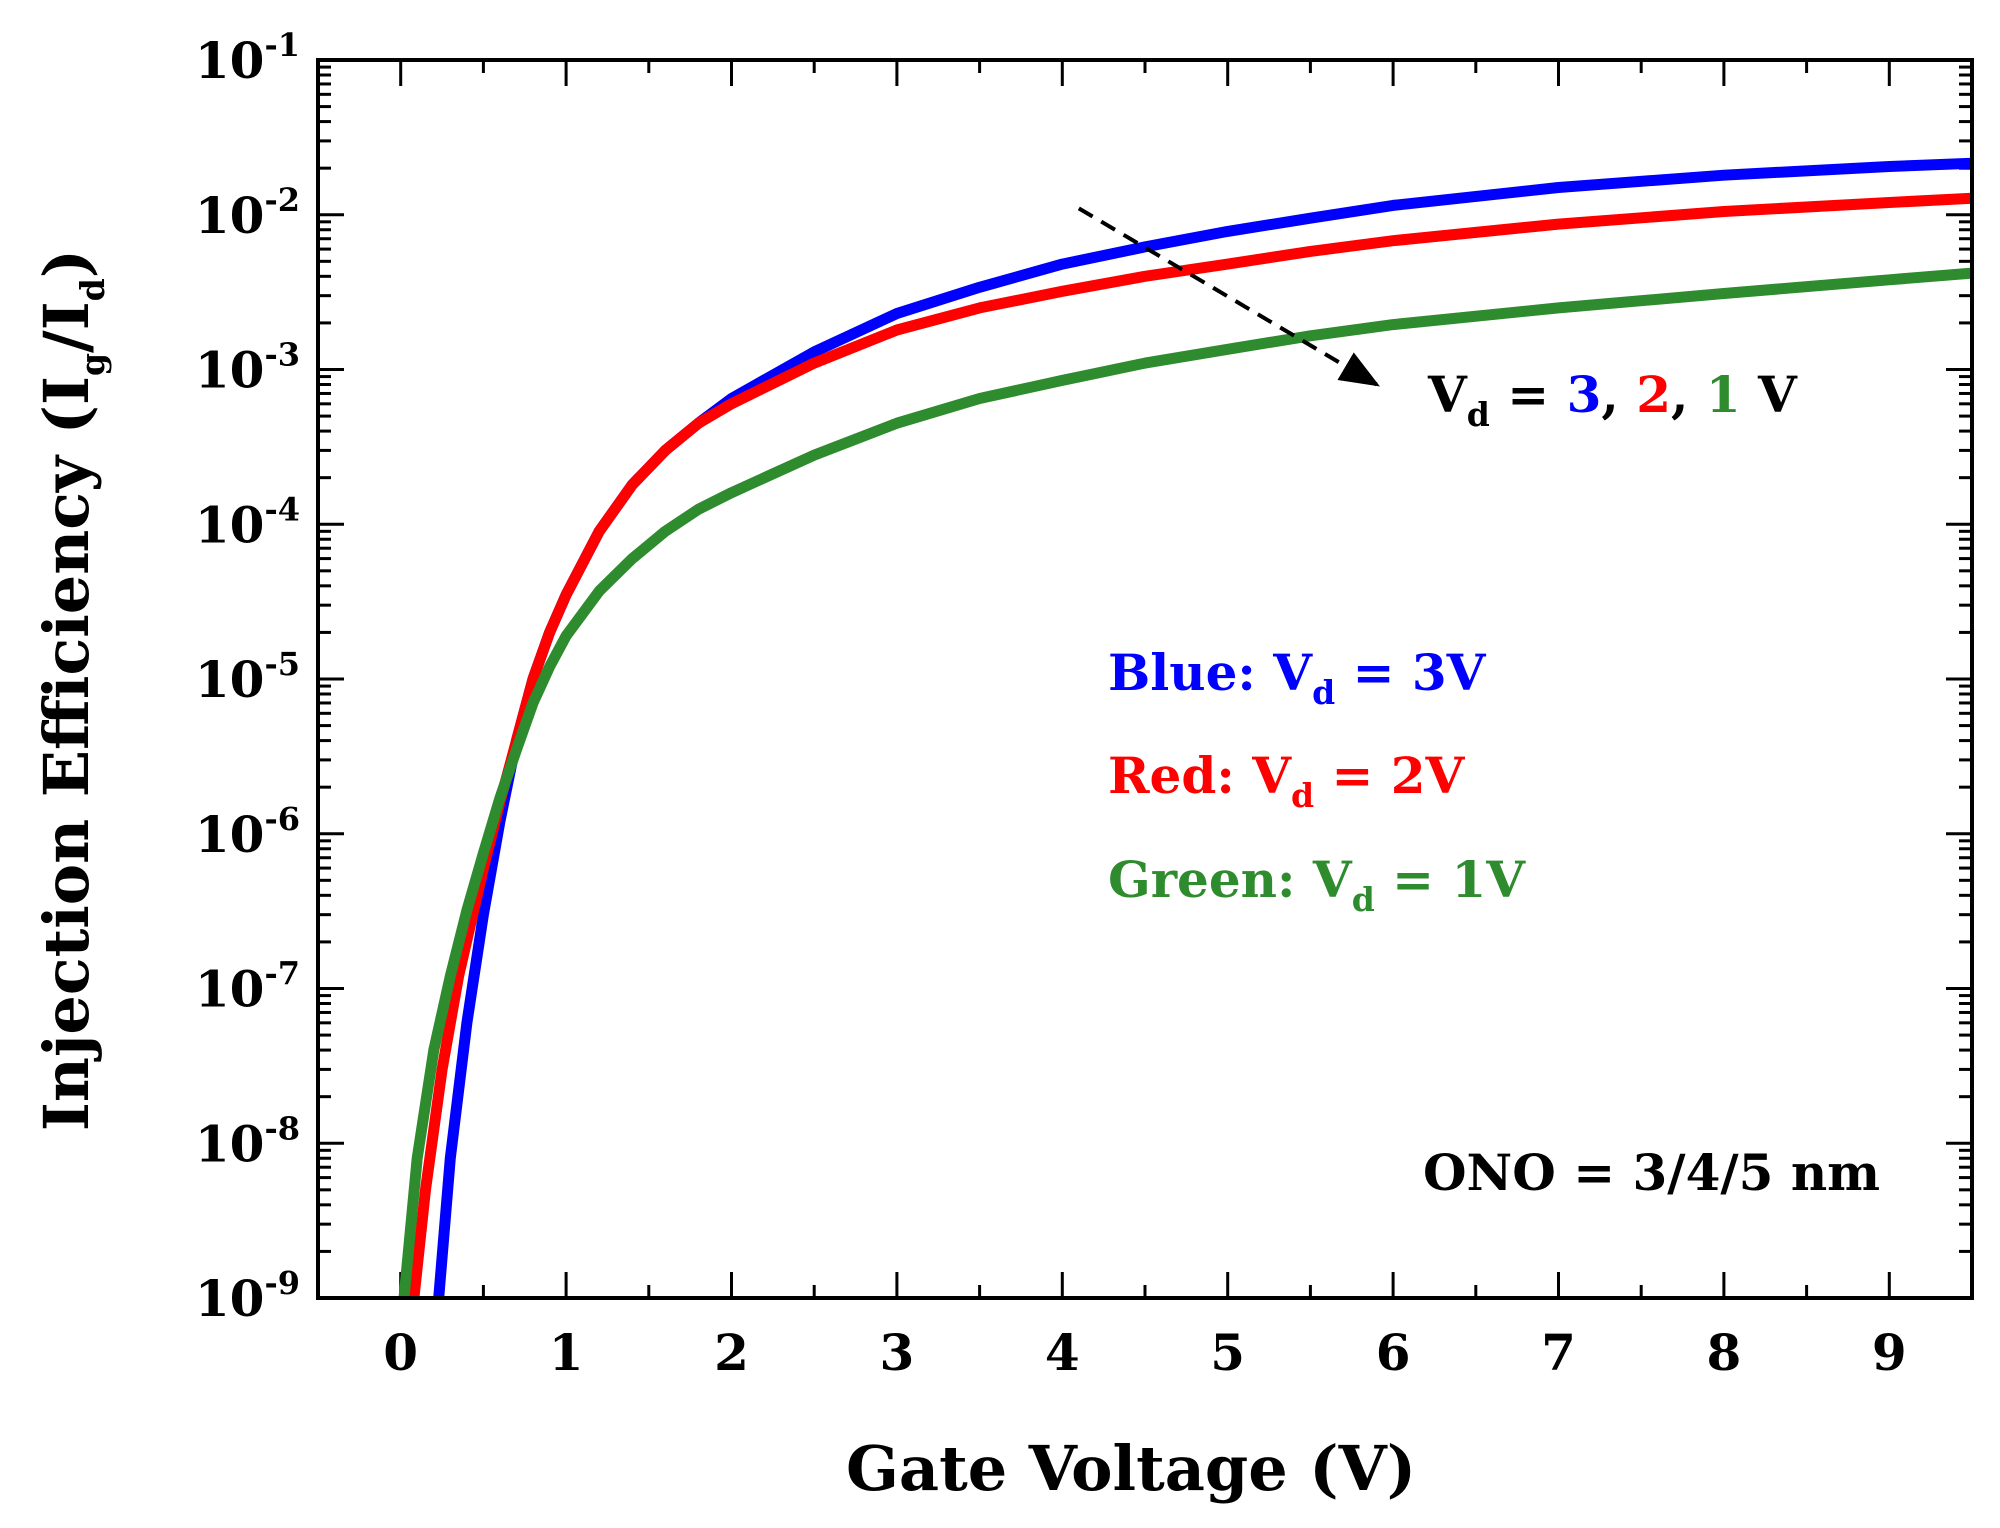 The width and height of the screenshot is (2000, 1528). What do you see at coordinates (1131, 1468) in the screenshot?
I see `x-axis-title: Gate Voltage (V)` at bounding box center [1131, 1468].